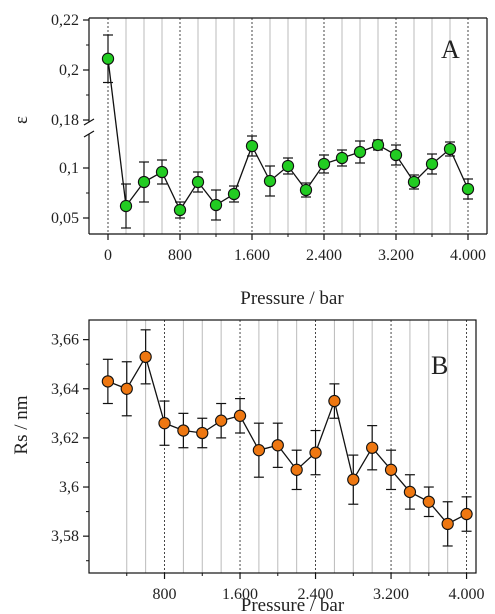  I want to click on panel-b-y-axis-label: Rs / nm, so click(21, 424).